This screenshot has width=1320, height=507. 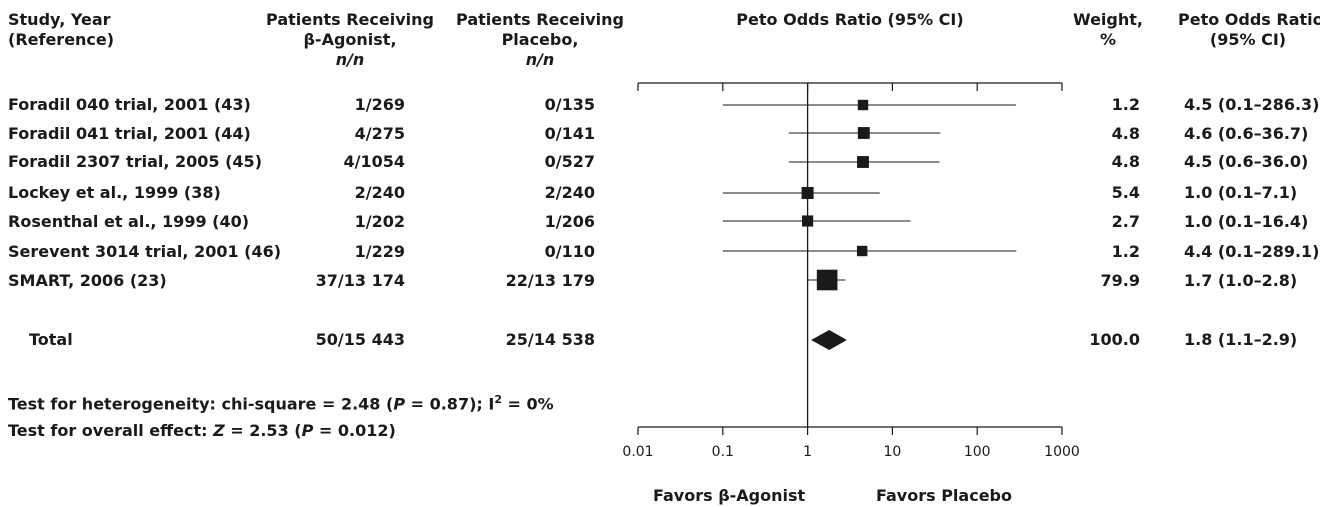 What do you see at coordinates (850, 19) in the screenshot?
I see `header-peto: Peto Odds Ratio (95% CI)` at bounding box center [850, 19].